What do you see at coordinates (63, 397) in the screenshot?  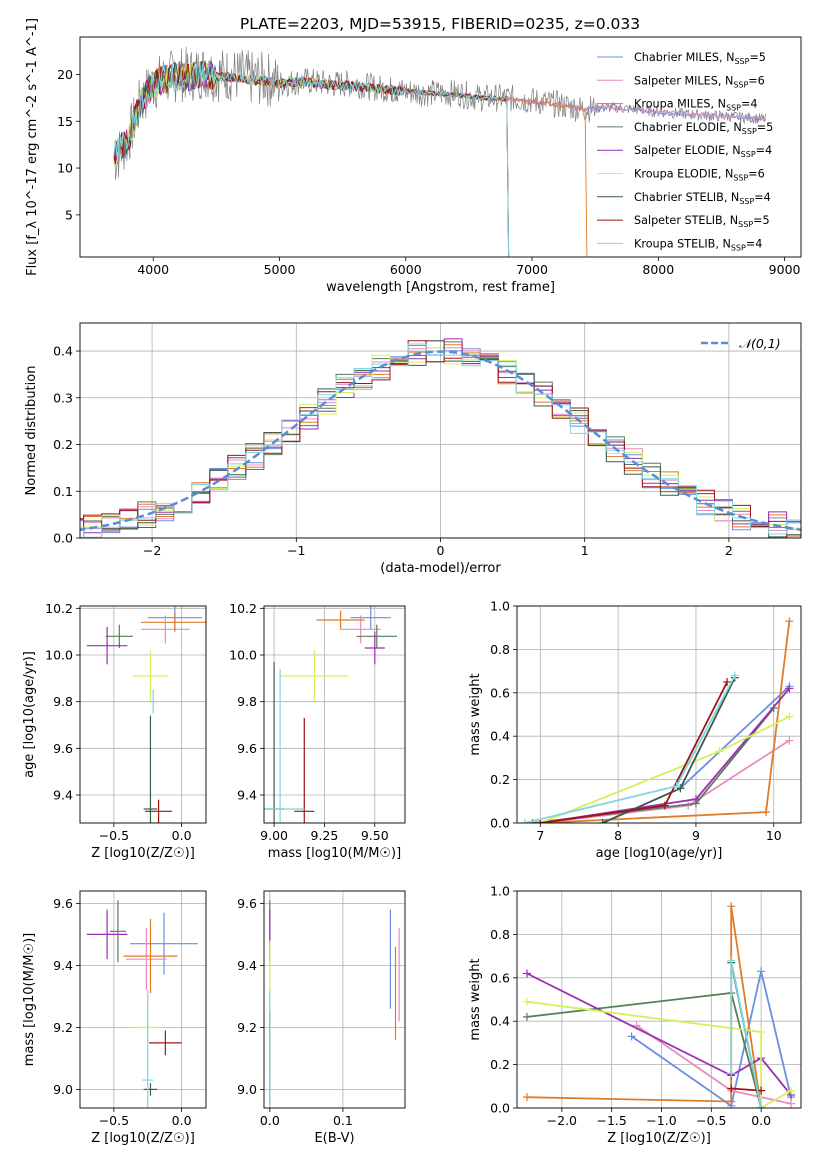 I see `y-tick-label: 0.3` at bounding box center [63, 397].